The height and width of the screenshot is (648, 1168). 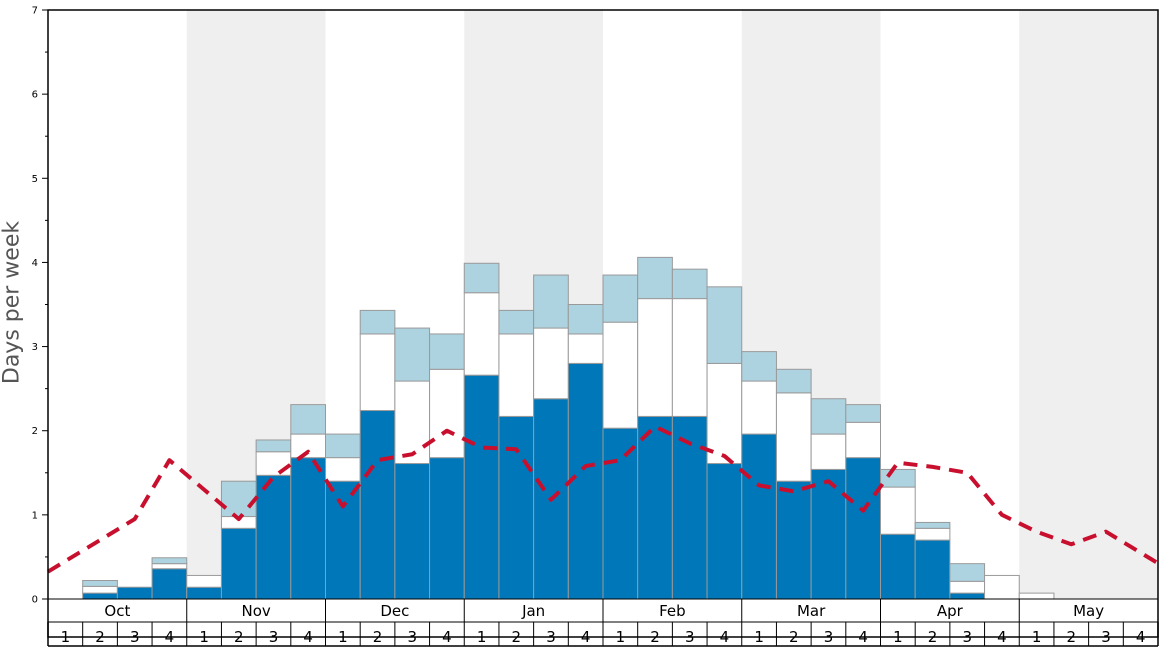 What do you see at coordinates (672, 611) in the screenshot?
I see `month-label-feb: Feb` at bounding box center [672, 611].